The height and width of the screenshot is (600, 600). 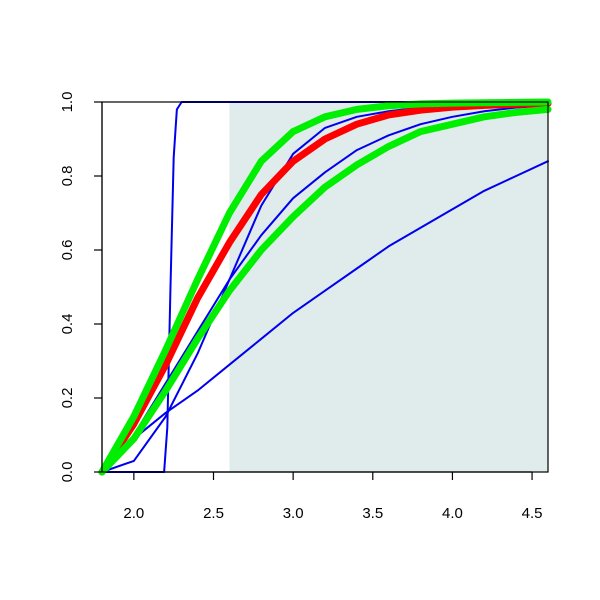 I want to click on y-tick-label: 0.4, so click(x=67, y=324).